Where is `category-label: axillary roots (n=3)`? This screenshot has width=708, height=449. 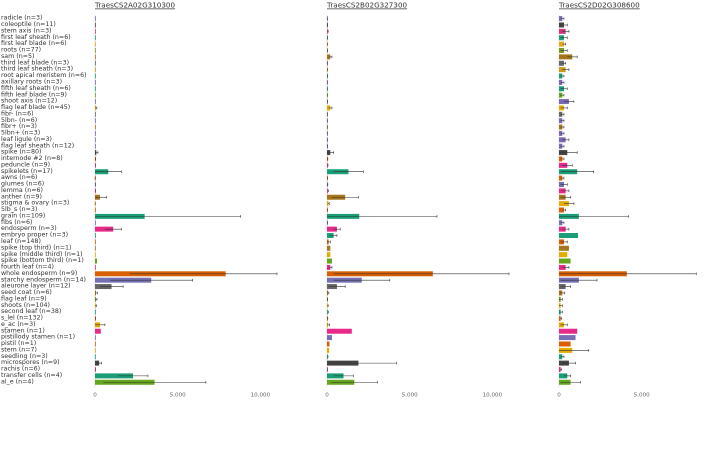
category-label: axillary roots (n=3) is located at coordinates (31, 82).